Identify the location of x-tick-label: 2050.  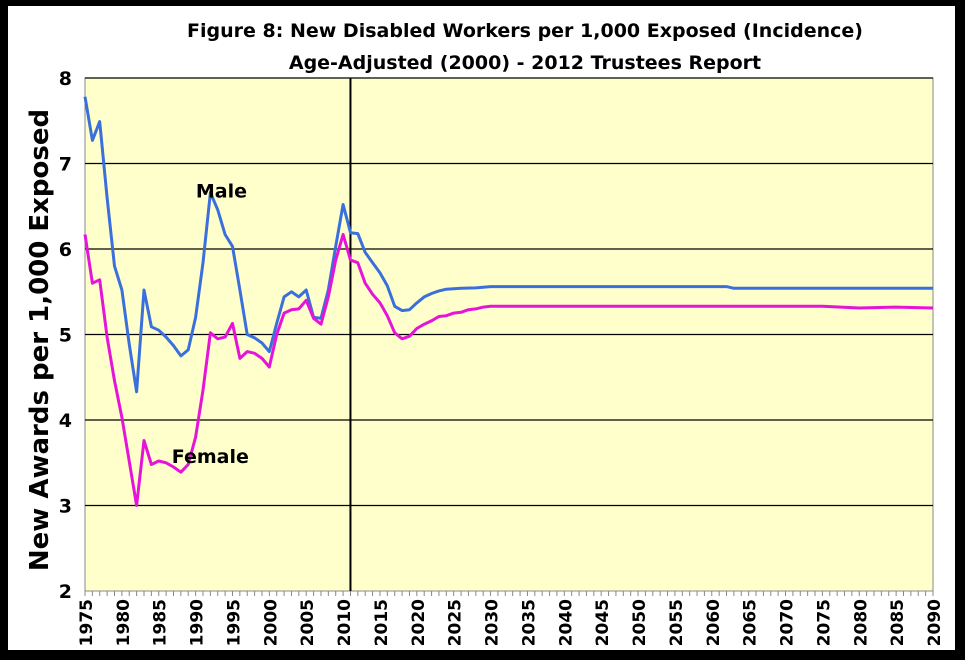
(640, 622).